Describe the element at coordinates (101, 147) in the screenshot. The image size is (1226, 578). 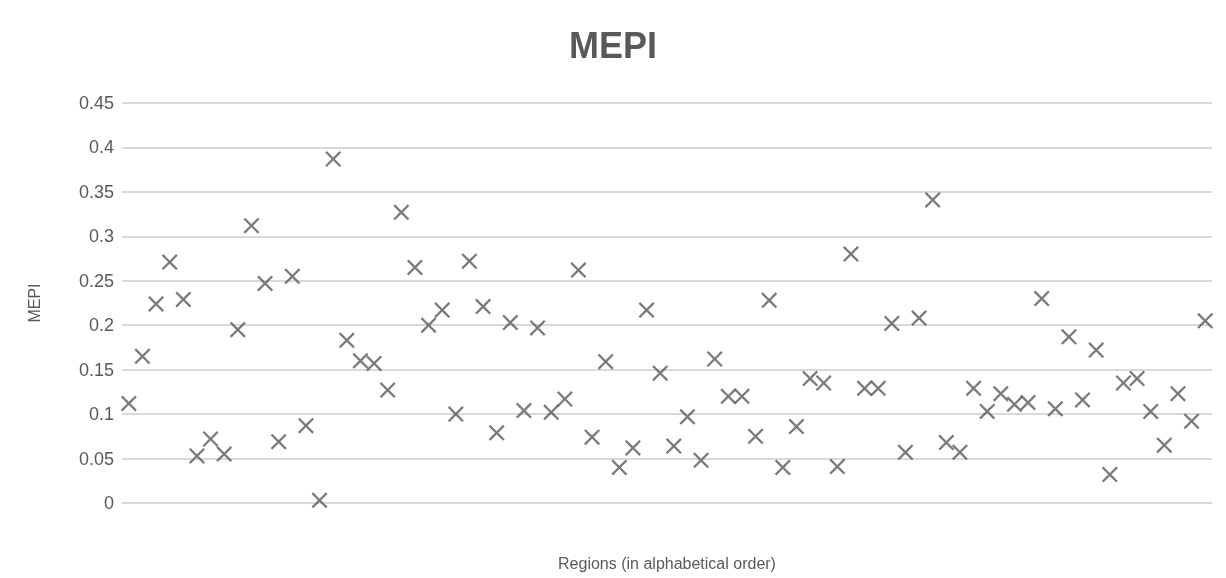
I see `y-tick-label: 0.4` at that location.